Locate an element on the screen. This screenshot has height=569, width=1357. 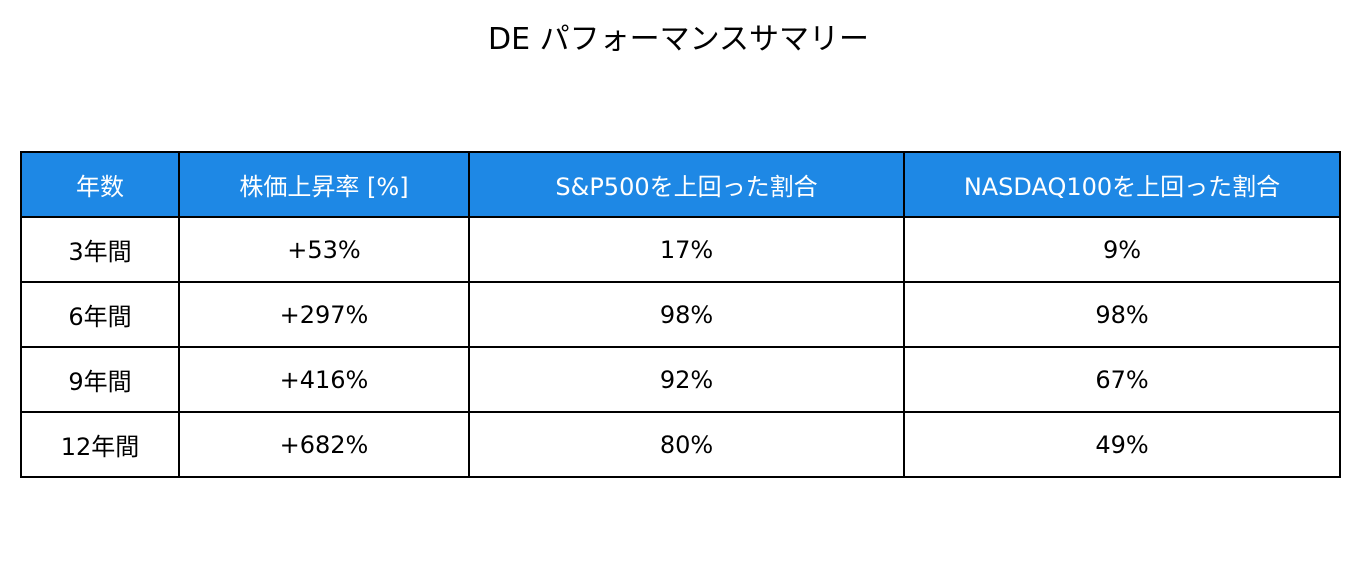
table-cell: 67% is located at coordinates (1122, 379).